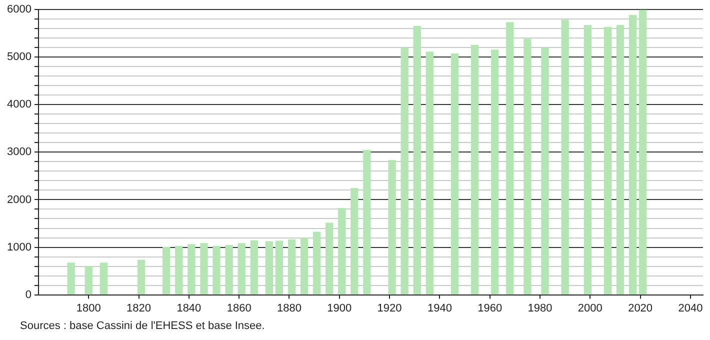  What do you see at coordinates (239, 308) in the screenshot?
I see `x-tick-label: 1860` at bounding box center [239, 308].